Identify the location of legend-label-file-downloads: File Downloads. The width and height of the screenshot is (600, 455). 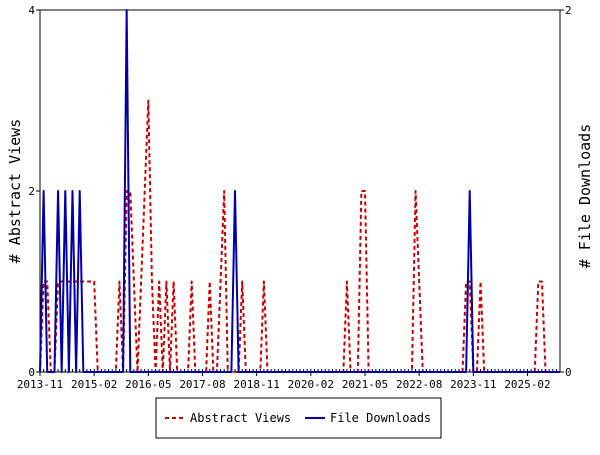
(380, 418).